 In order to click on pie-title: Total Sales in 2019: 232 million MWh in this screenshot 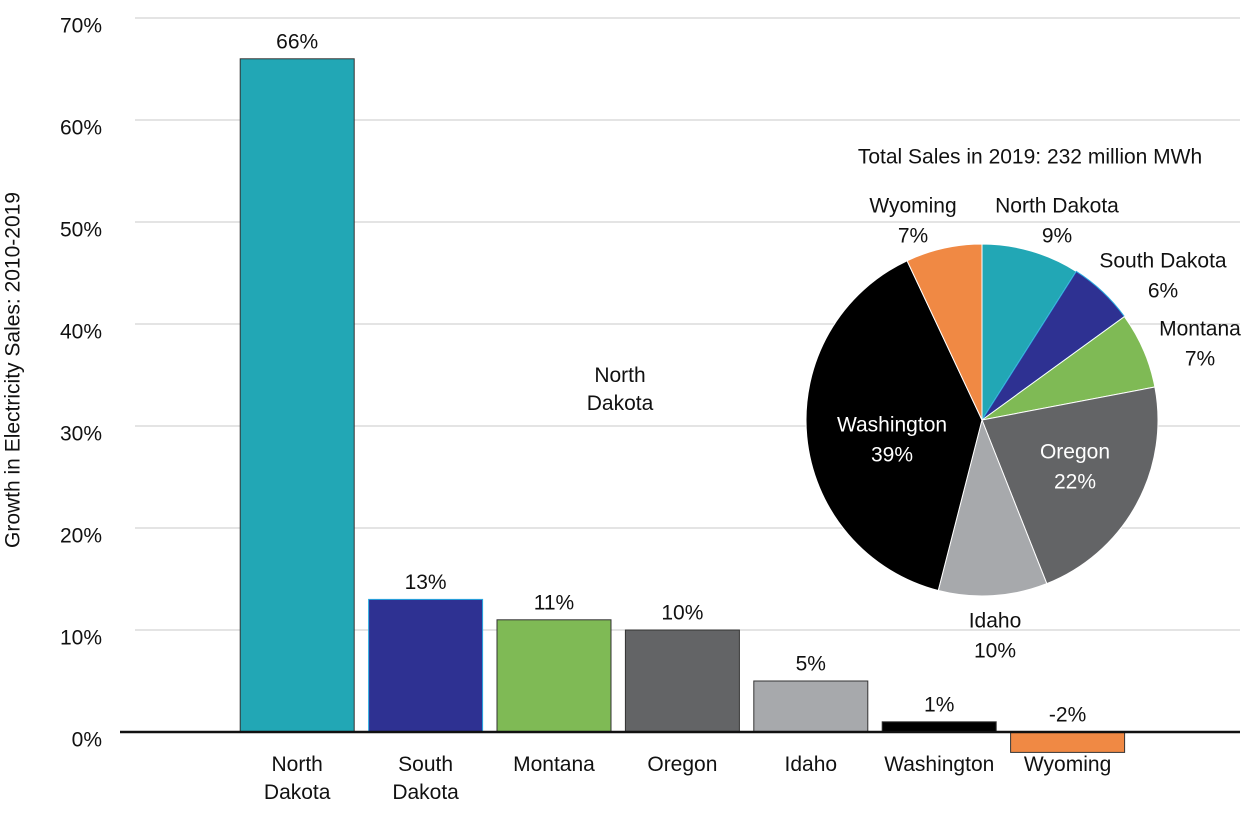, I will do `click(1030, 157)`.